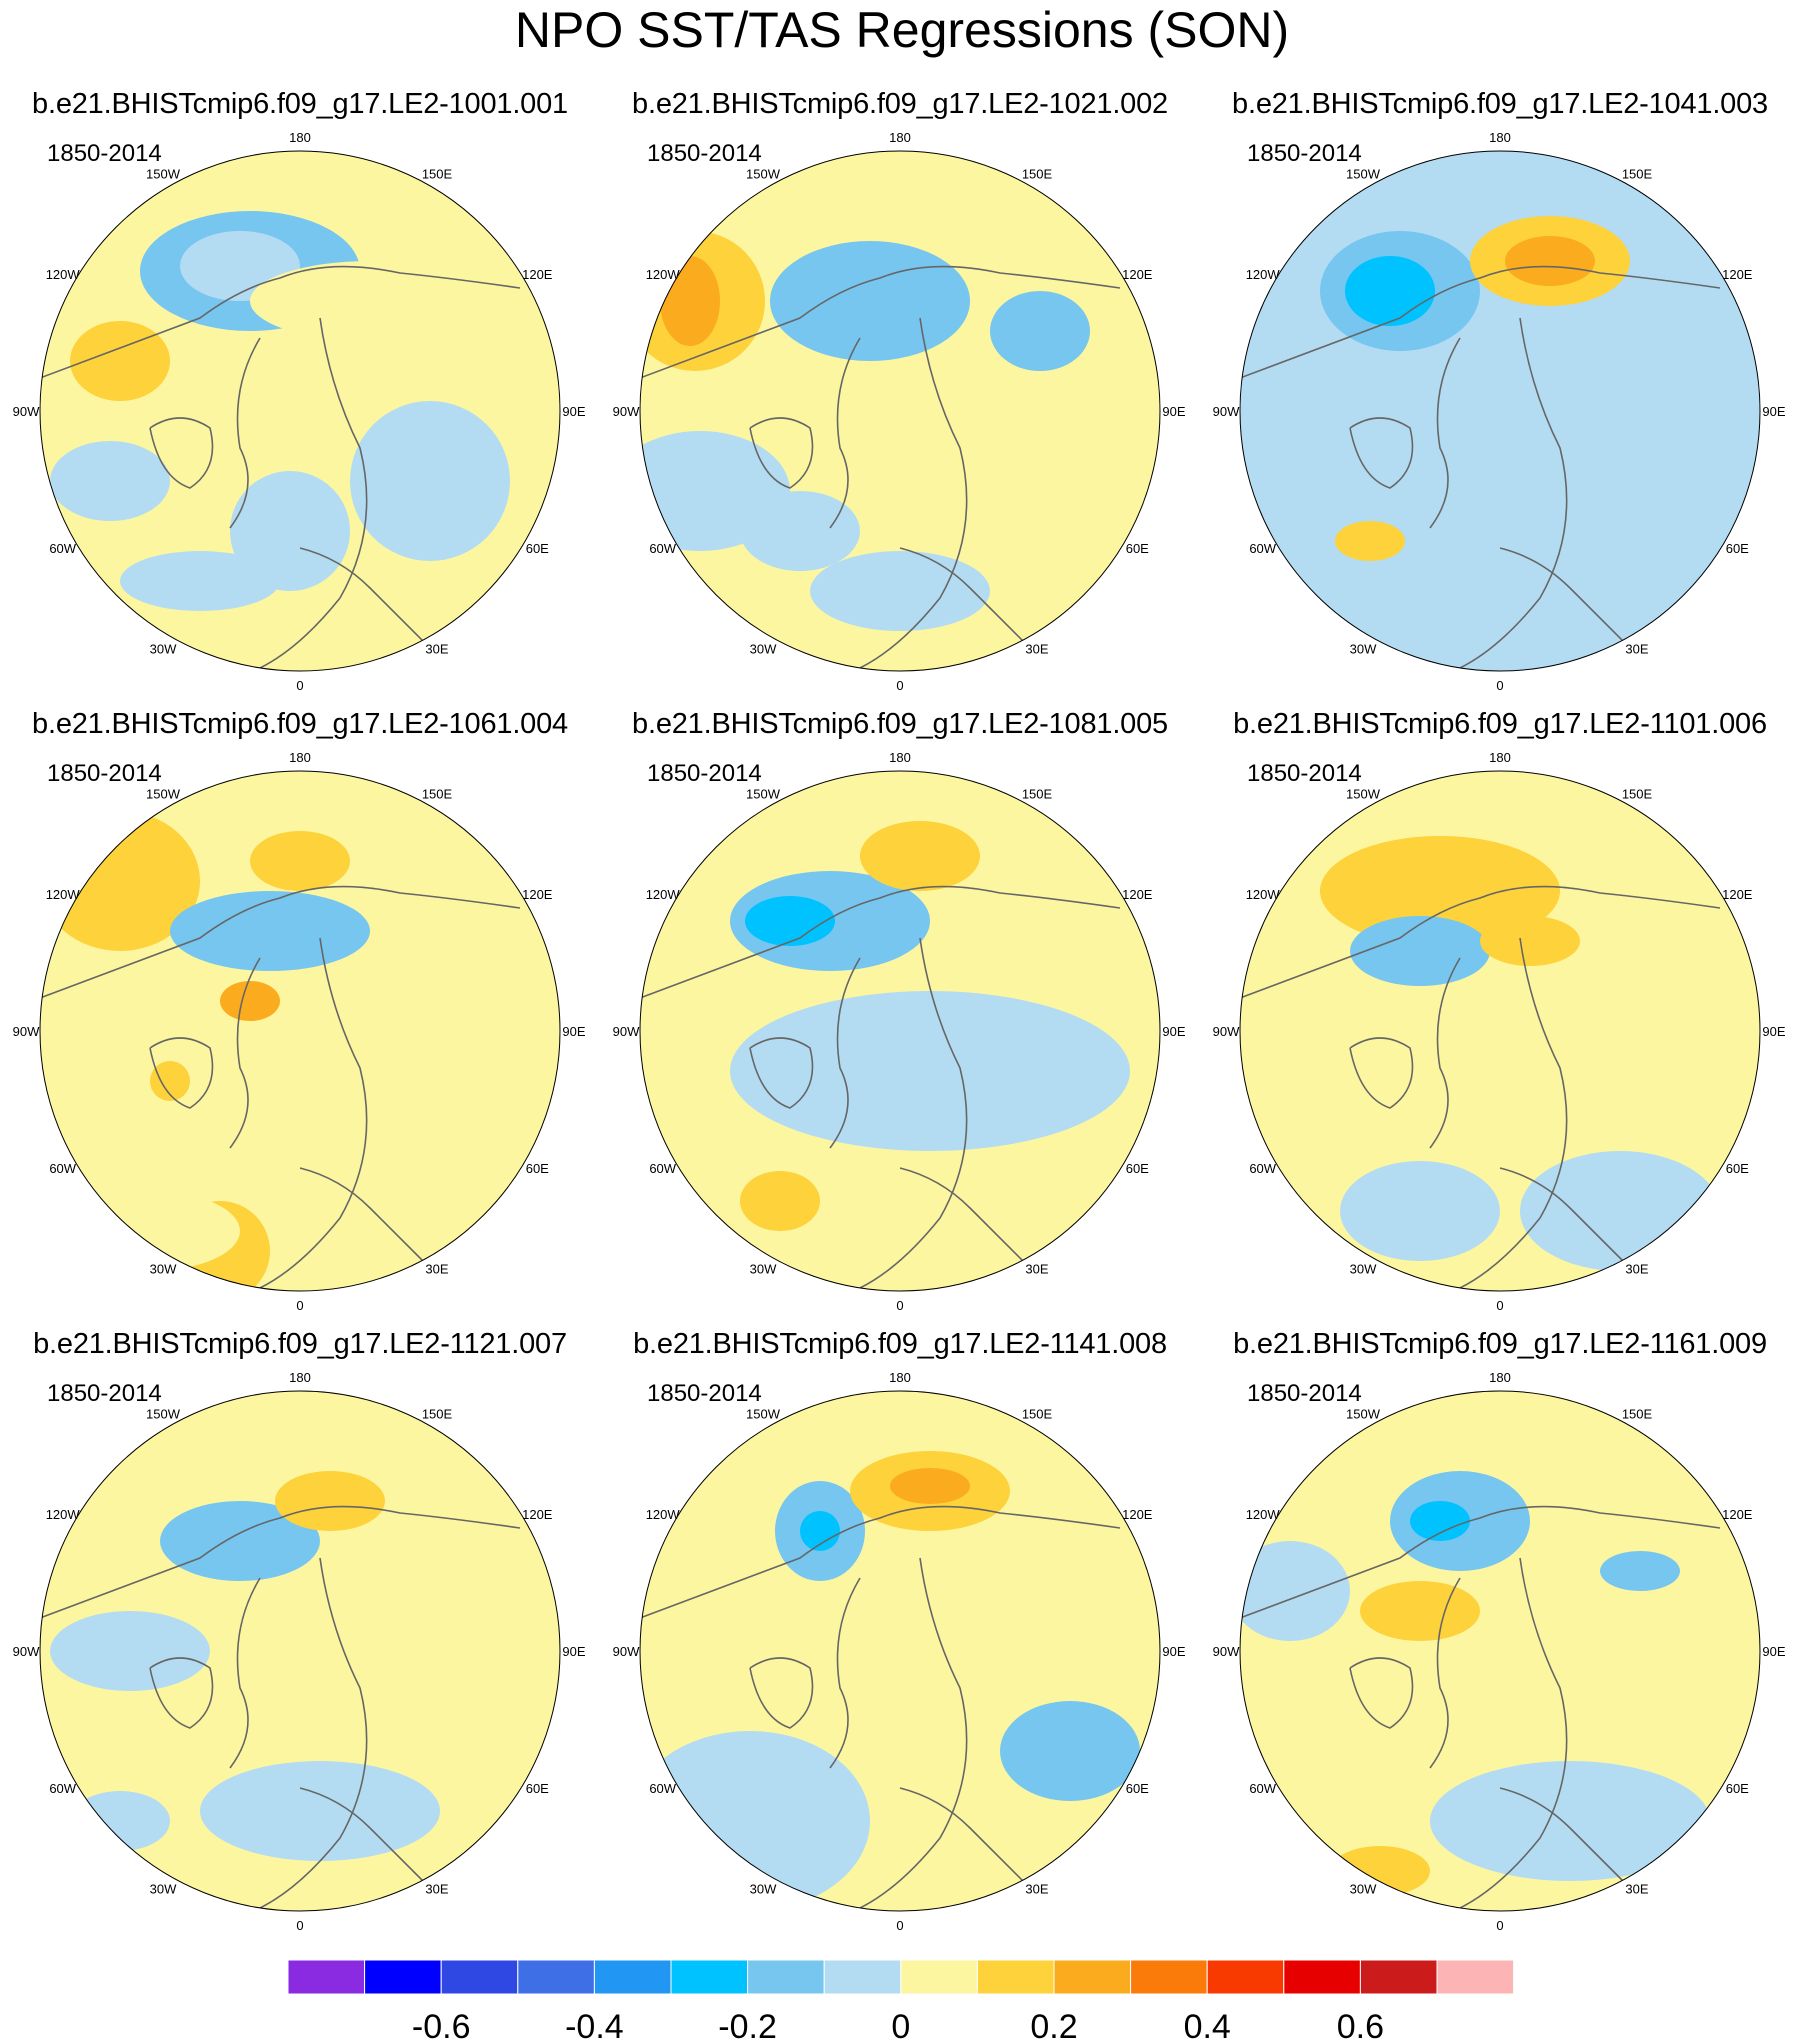 This screenshot has width=1804, height=2042. Describe the element at coordinates (1500, 104) in the screenshot. I see `panel-title: b.e21.BHISTcmip6.f09_g17.LE2-1041.003` at that location.